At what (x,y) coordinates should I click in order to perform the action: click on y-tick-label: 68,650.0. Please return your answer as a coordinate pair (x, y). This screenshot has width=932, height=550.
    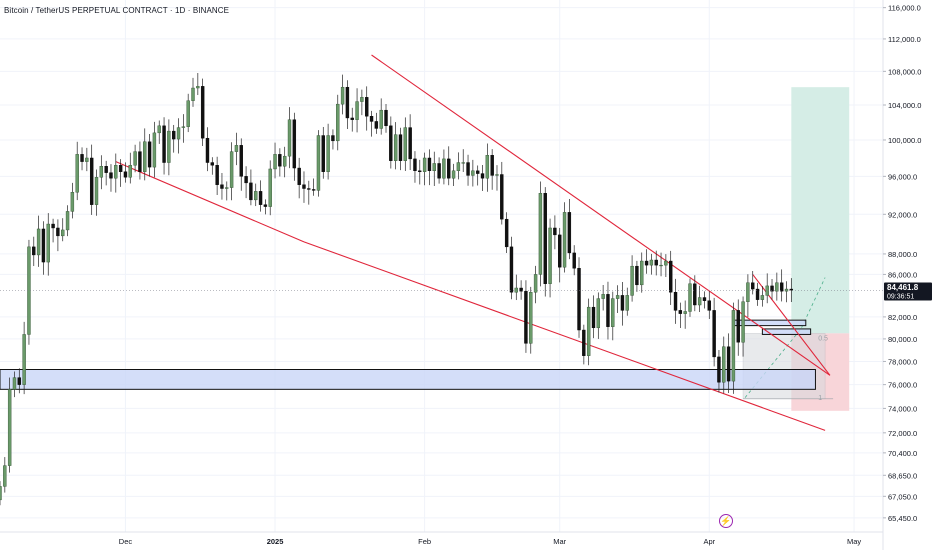
    Looking at the image, I should click on (902, 475).